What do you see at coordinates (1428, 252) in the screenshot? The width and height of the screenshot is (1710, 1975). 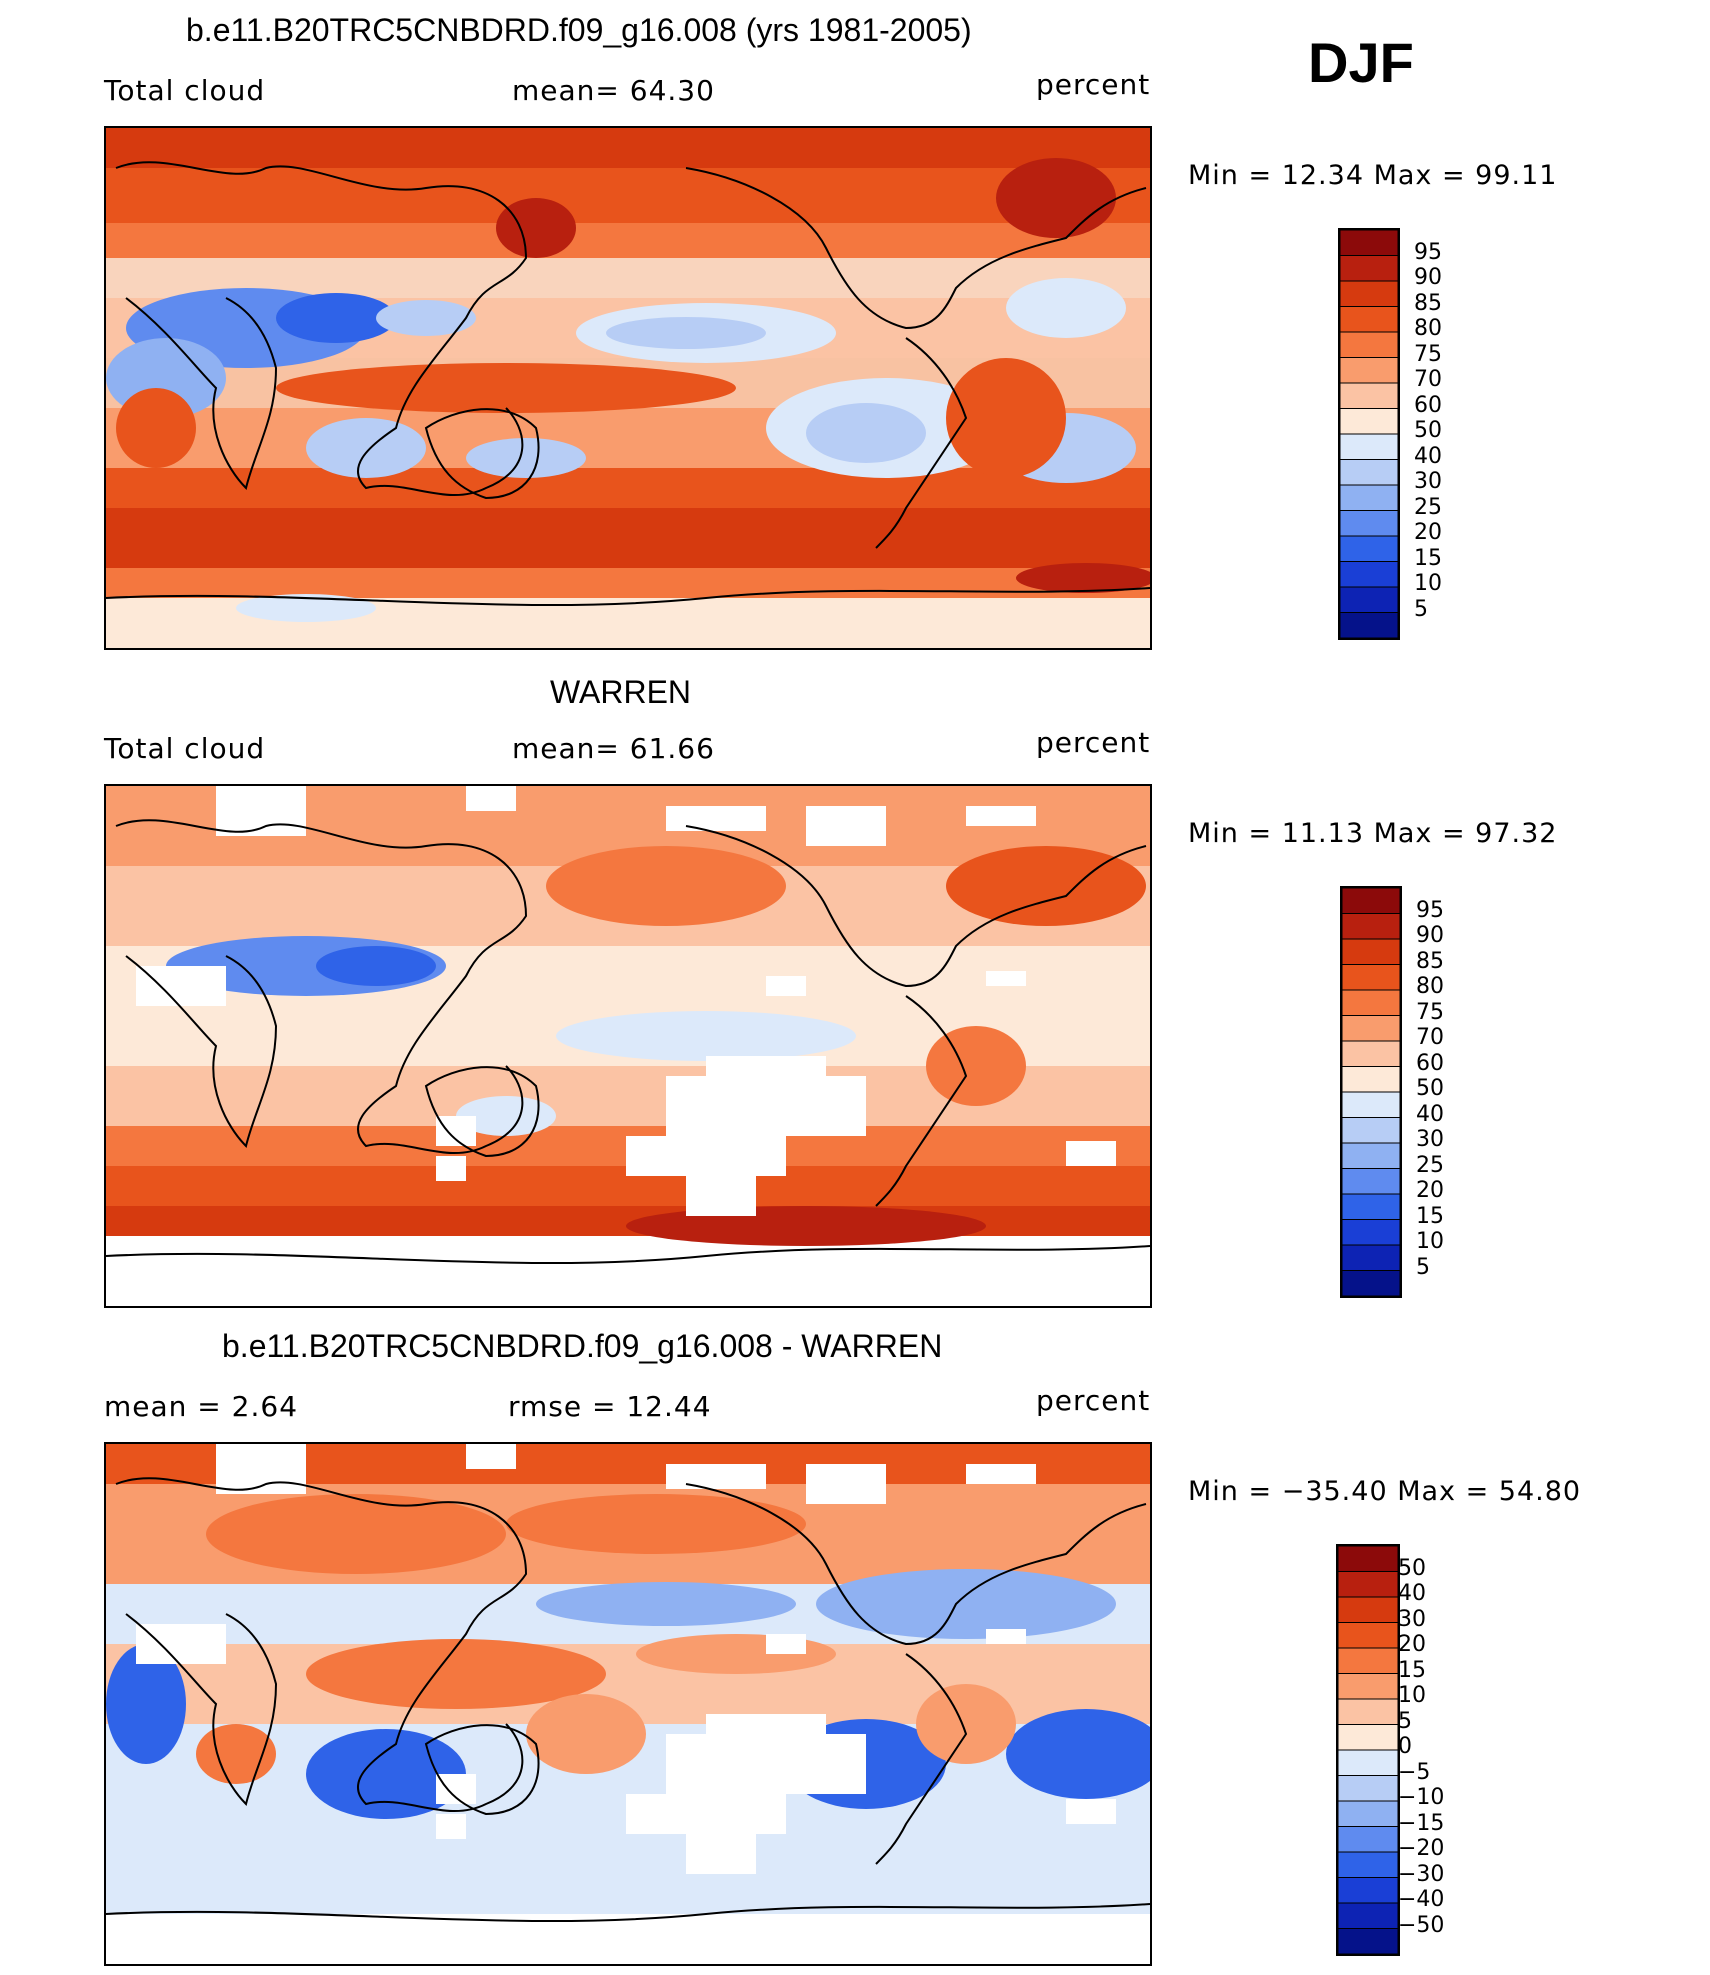 I see `colorbar-tick-label: 95` at bounding box center [1428, 252].